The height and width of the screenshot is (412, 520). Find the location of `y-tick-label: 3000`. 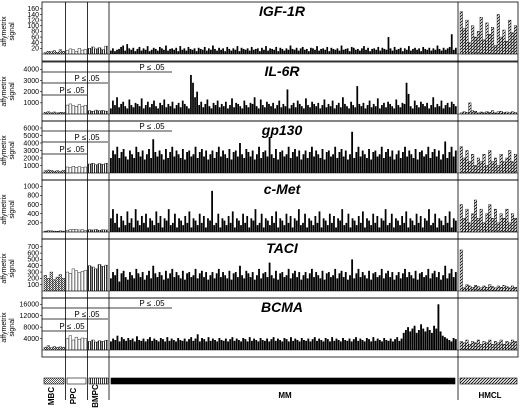

y-tick-label: 3000 is located at coordinates (31, 81).